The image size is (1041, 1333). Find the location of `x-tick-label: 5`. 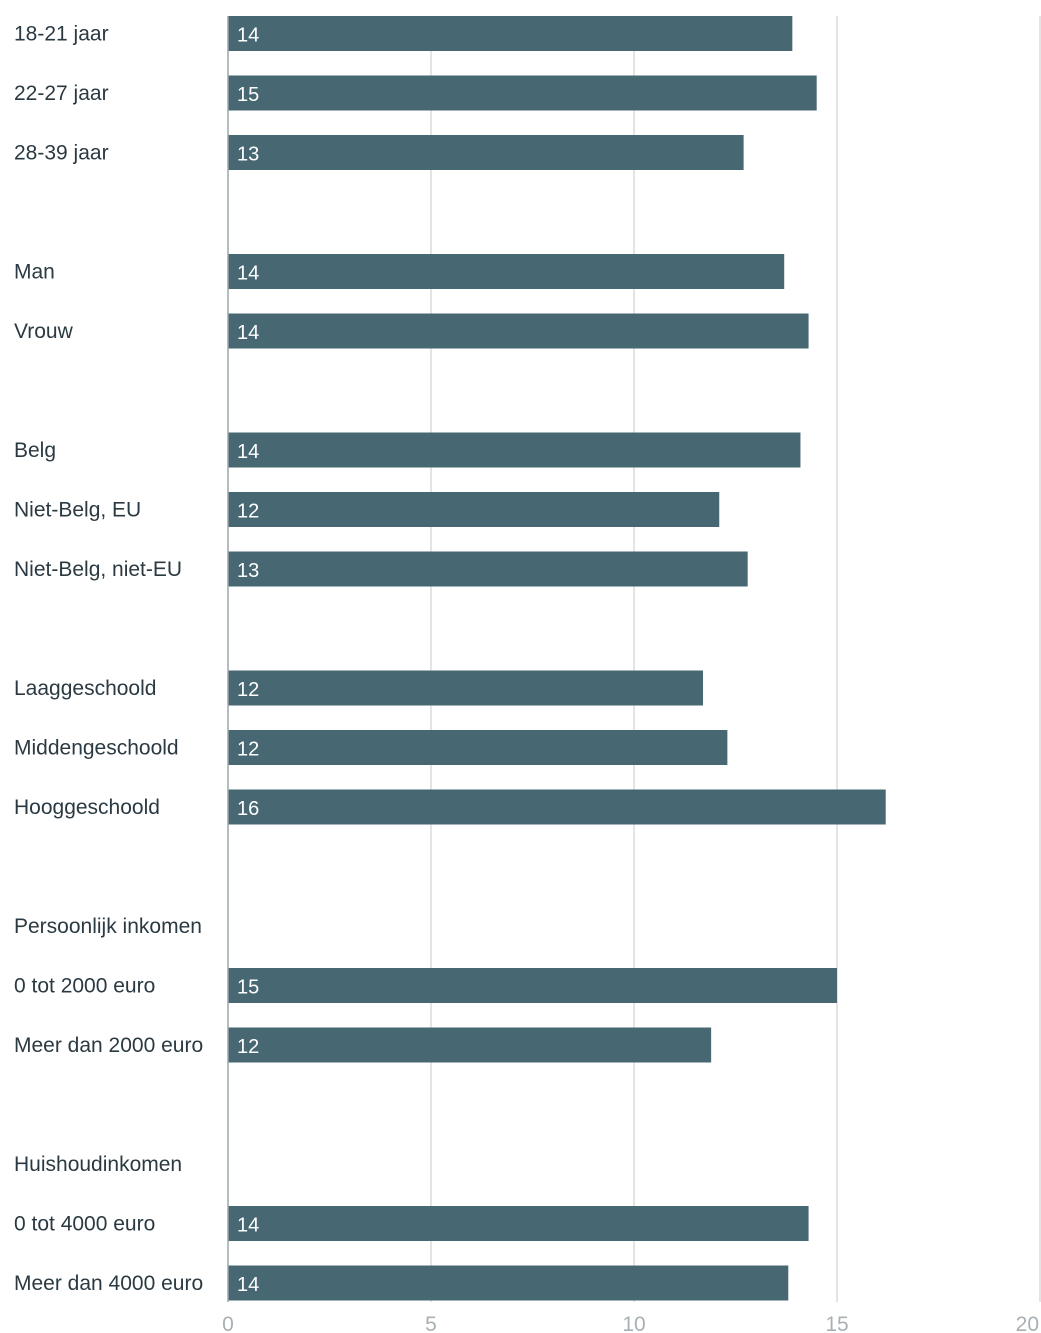

x-tick-label: 5 is located at coordinates (431, 1323).